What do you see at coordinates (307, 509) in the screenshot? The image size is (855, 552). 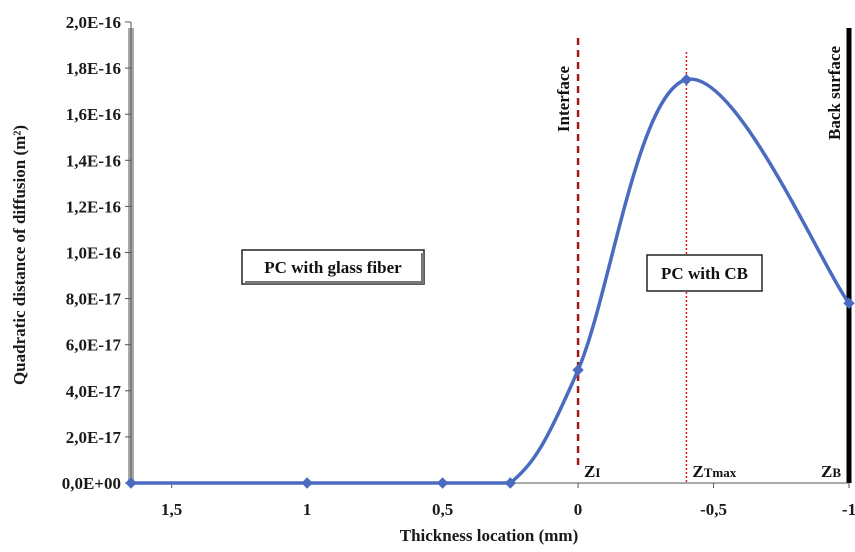 I see `x-tick-label: 1` at bounding box center [307, 509].